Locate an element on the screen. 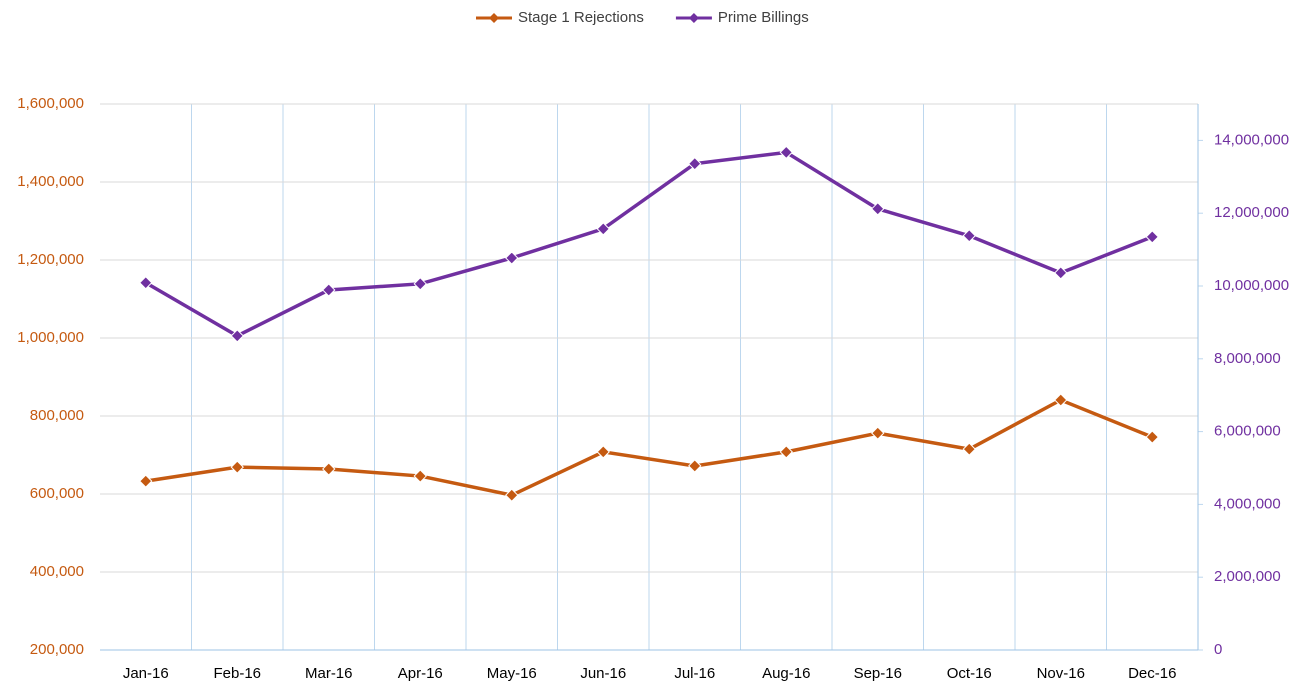 The image size is (1307, 688). x-tick-label: Mar-16 is located at coordinates (329, 673).